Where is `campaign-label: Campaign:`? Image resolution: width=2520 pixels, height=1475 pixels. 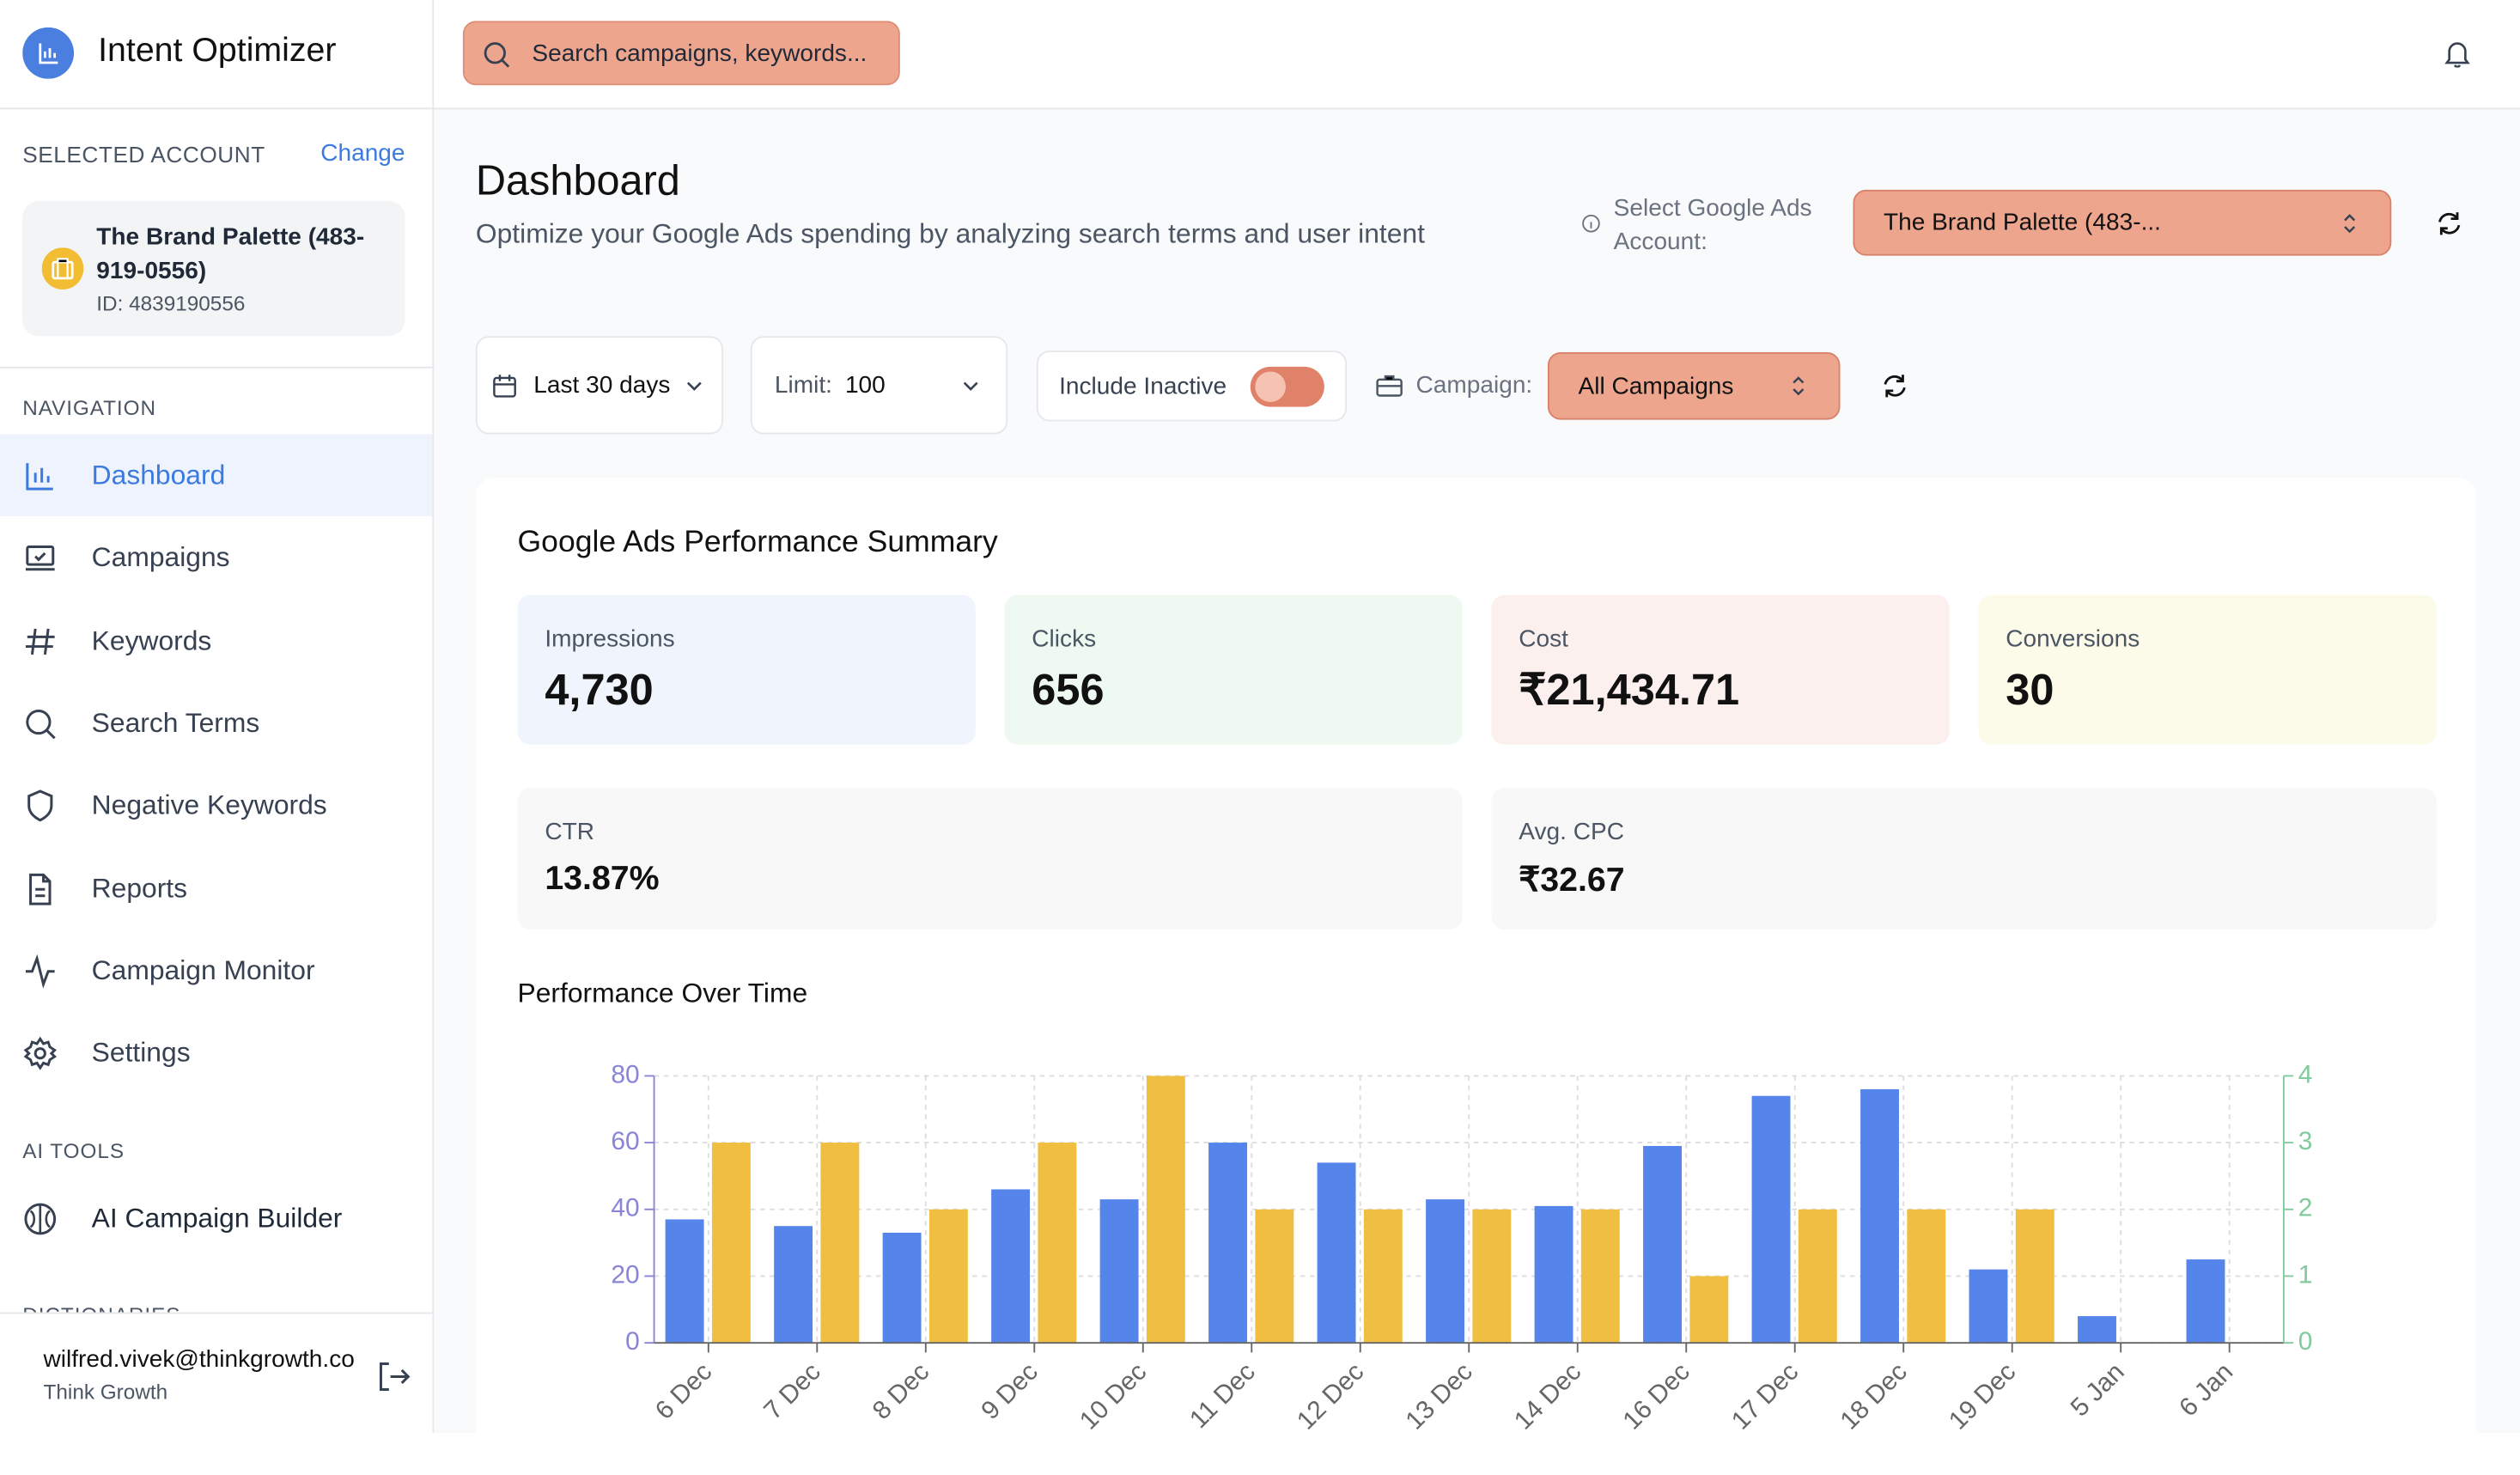
campaign-label: Campaign: is located at coordinates (1474, 385).